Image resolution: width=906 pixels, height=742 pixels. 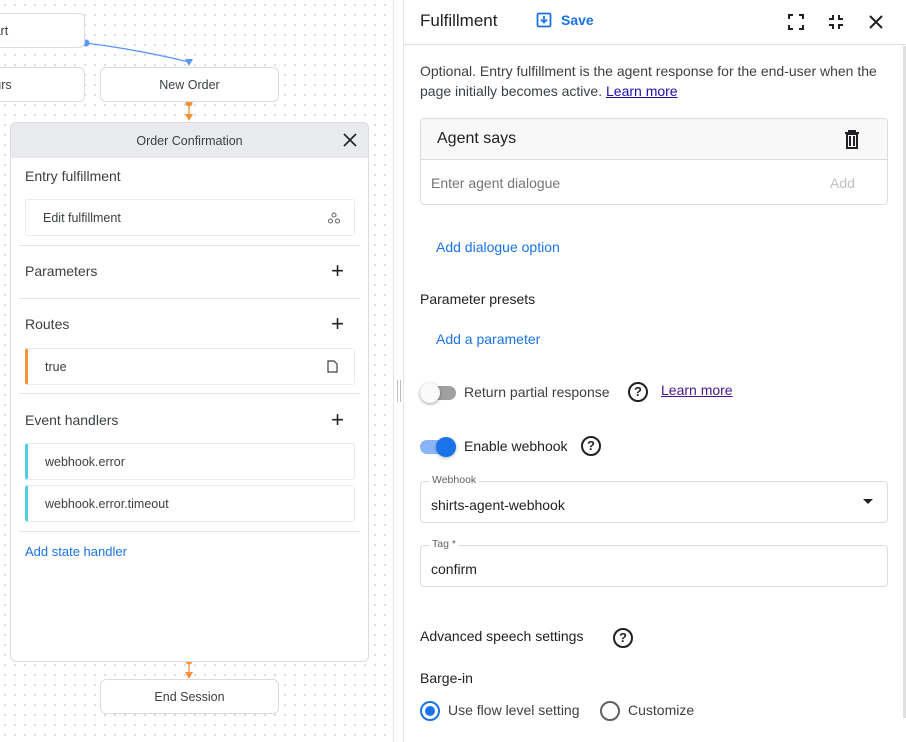 I want to click on entry-fulfillment-title: Entry fulfillment, so click(x=73, y=176).